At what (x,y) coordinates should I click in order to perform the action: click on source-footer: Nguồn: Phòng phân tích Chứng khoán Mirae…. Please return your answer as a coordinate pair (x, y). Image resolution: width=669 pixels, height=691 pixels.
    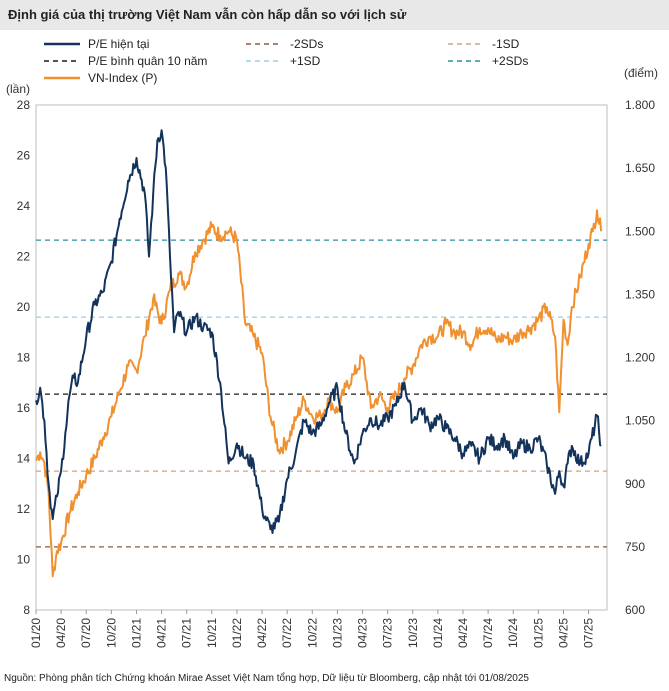
    Looking at the image, I should click on (266, 678).